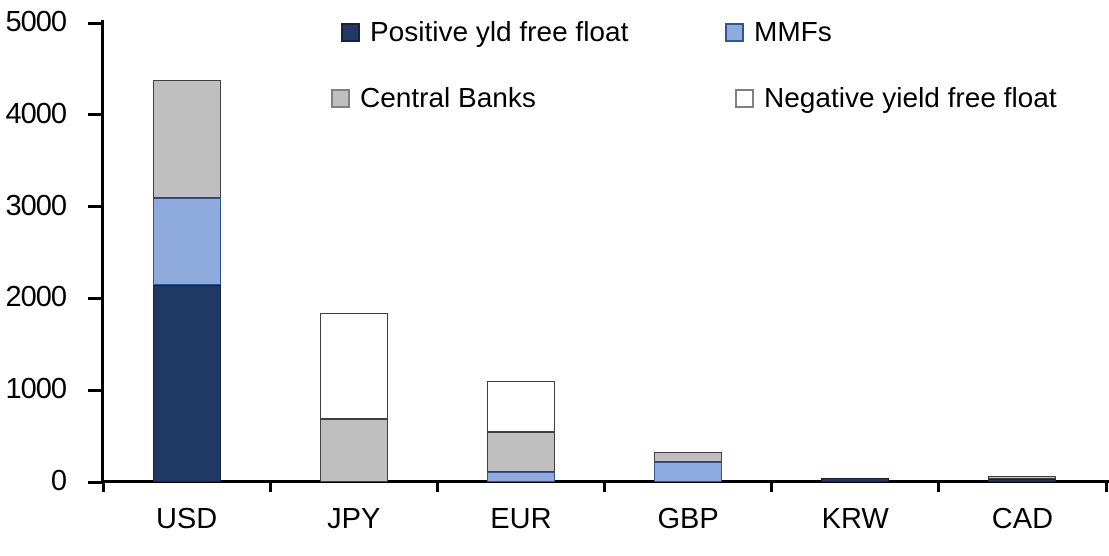 Image resolution: width=1109 pixels, height=556 pixels. What do you see at coordinates (688, 456) in the screenshot?
I see `bar-segment-gbp-s2` at bounding box center [688, 456].